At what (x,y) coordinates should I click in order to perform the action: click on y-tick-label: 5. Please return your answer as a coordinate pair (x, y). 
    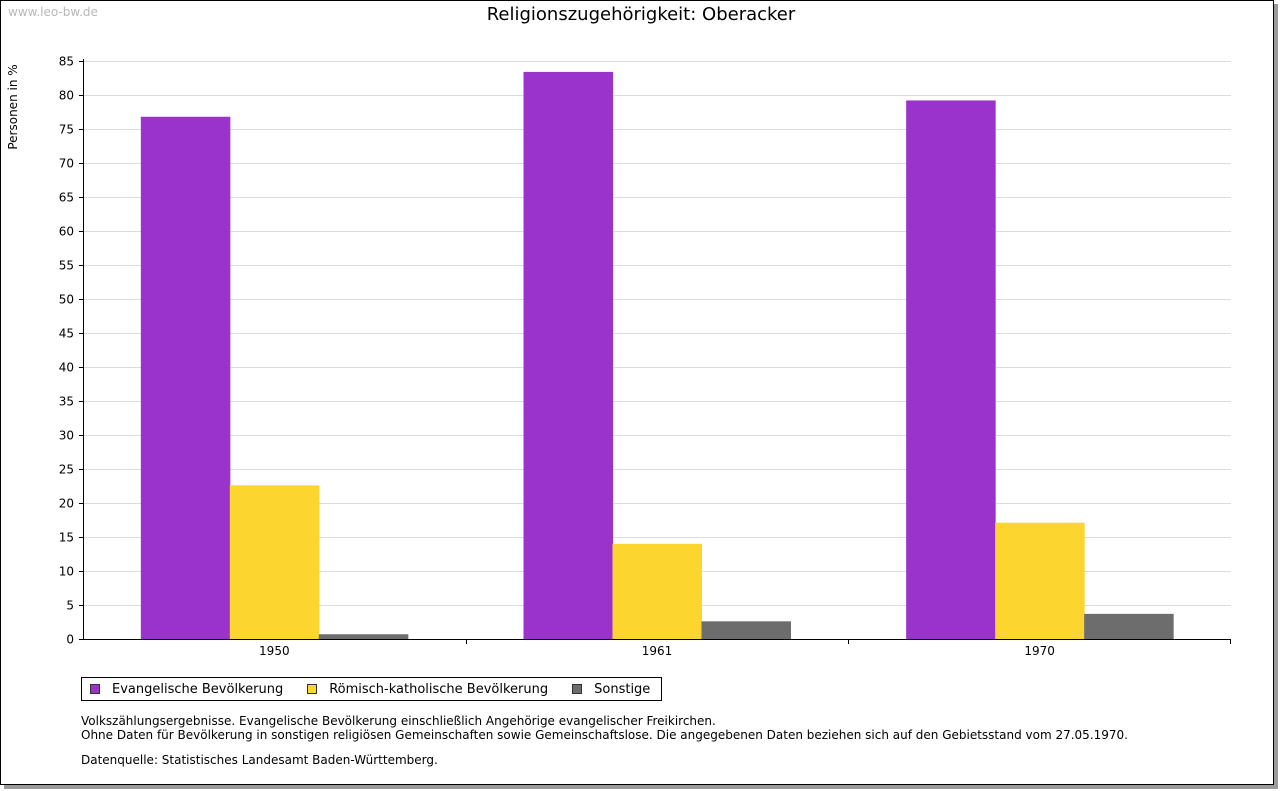
    Looking at the image, I should click on (70, 606).